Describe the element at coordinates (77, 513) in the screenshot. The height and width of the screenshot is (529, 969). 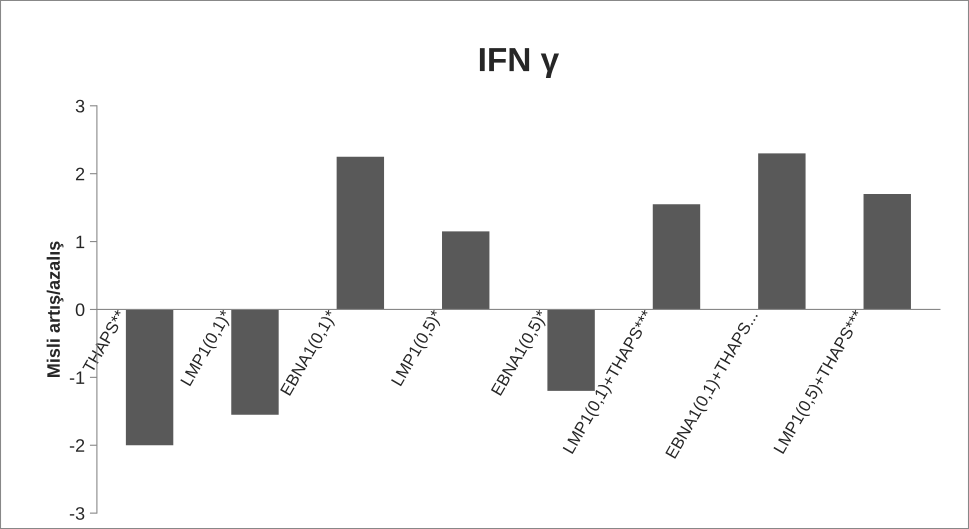
I see `y-tick-label: -3` at that location.